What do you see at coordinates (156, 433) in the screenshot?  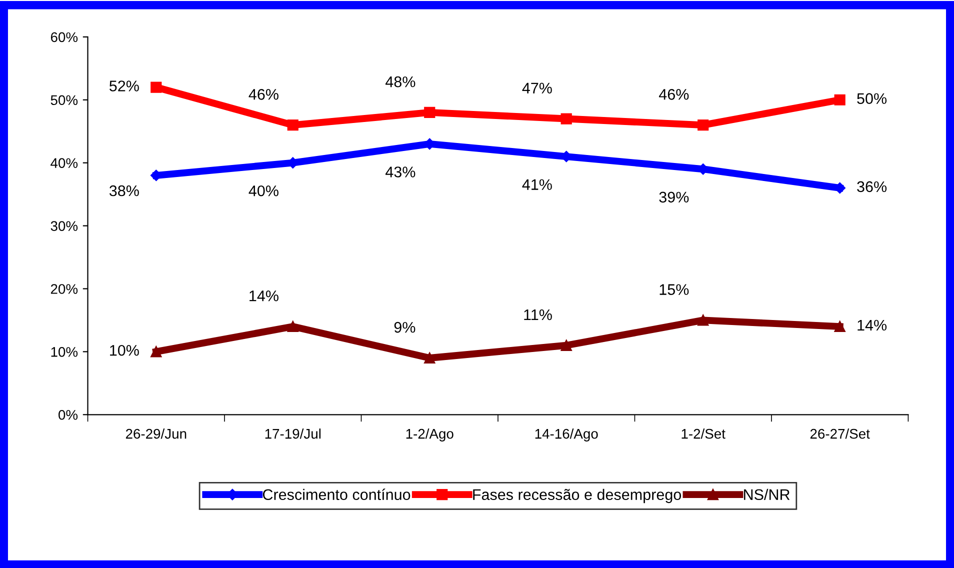 I see `x-tick-label: 26-29/Jun` at bounding box center [156, 433].